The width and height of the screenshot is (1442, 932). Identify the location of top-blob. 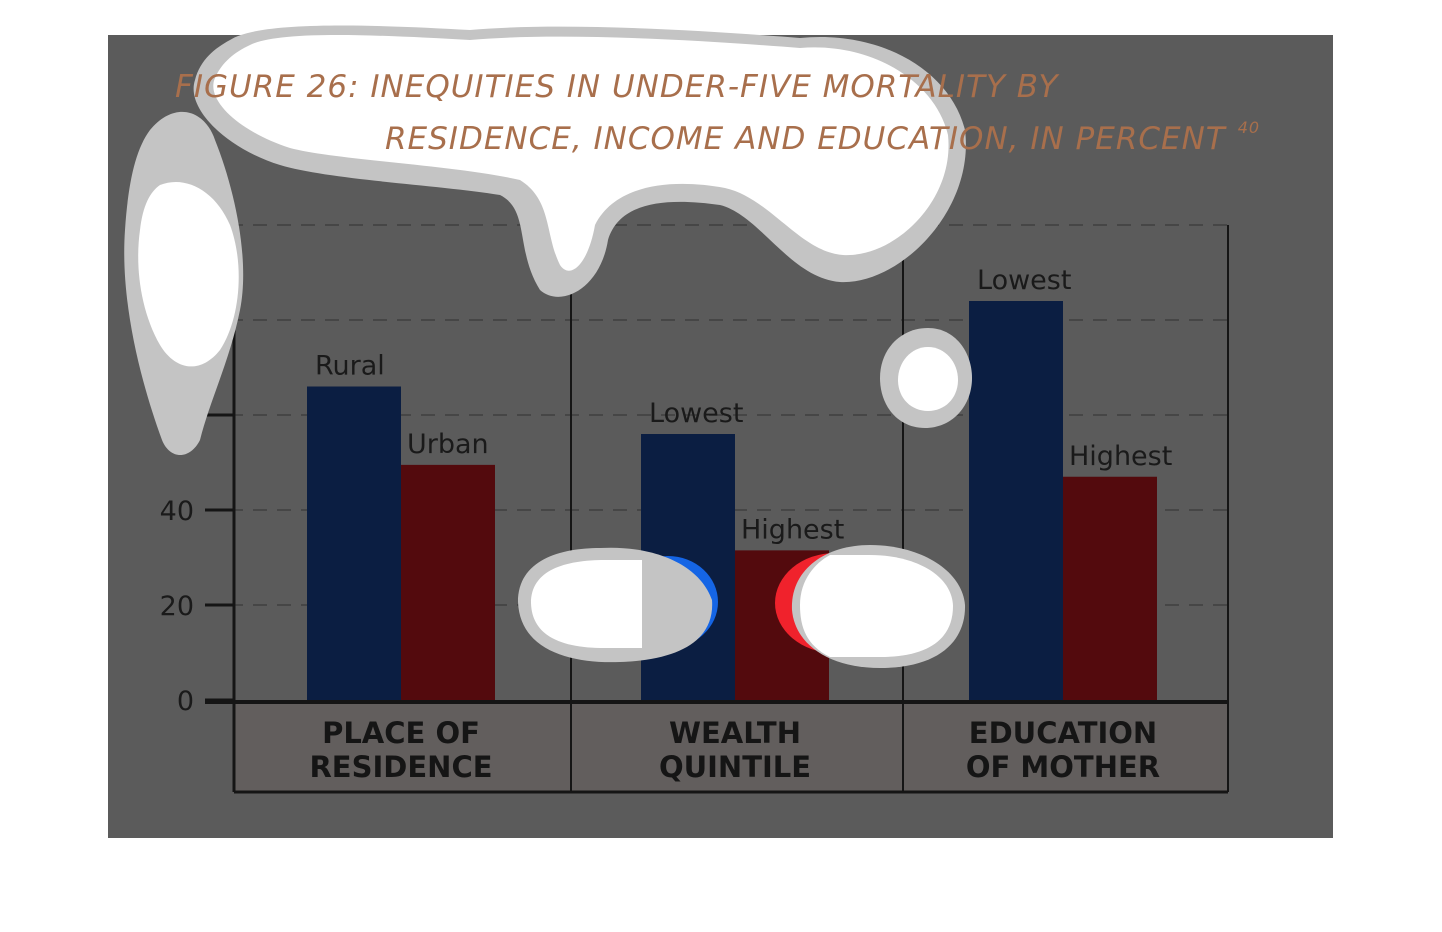
(581, 153).